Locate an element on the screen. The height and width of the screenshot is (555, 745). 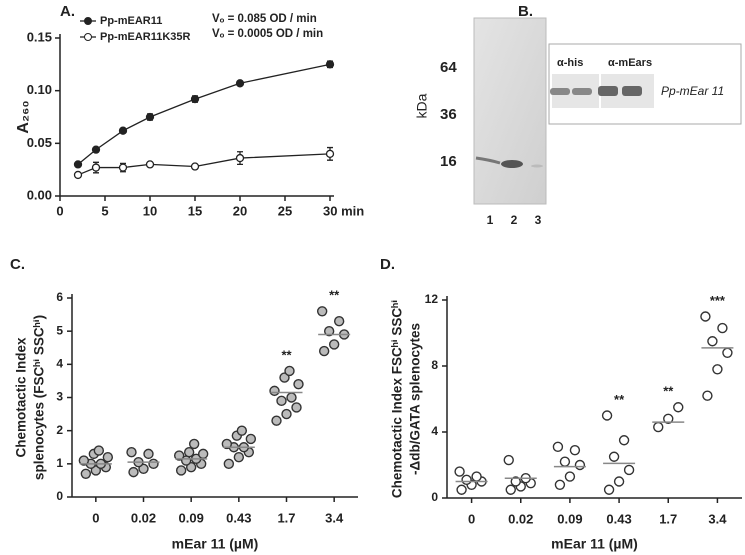
panel-label: D. is located at coordinates (387, 264).